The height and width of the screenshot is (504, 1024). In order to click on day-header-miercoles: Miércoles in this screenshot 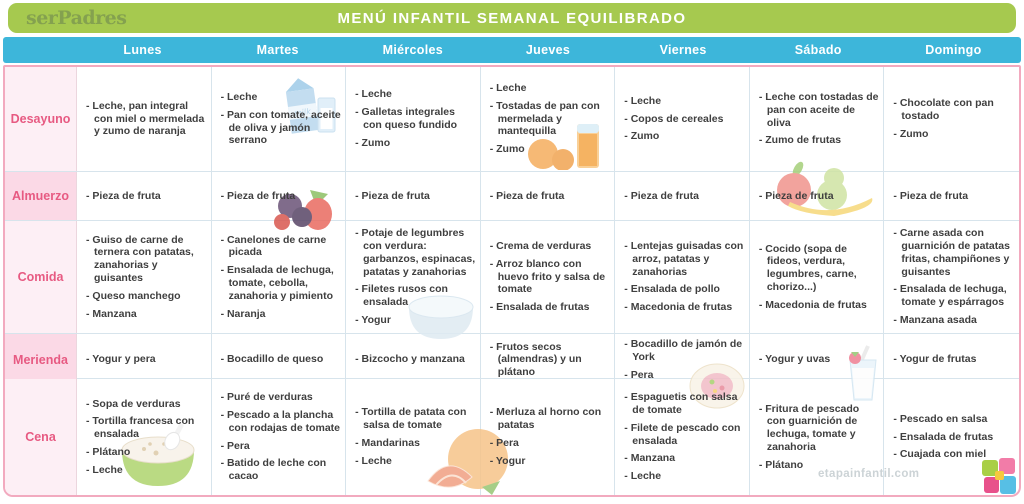, I will do `click(413, 50)`.